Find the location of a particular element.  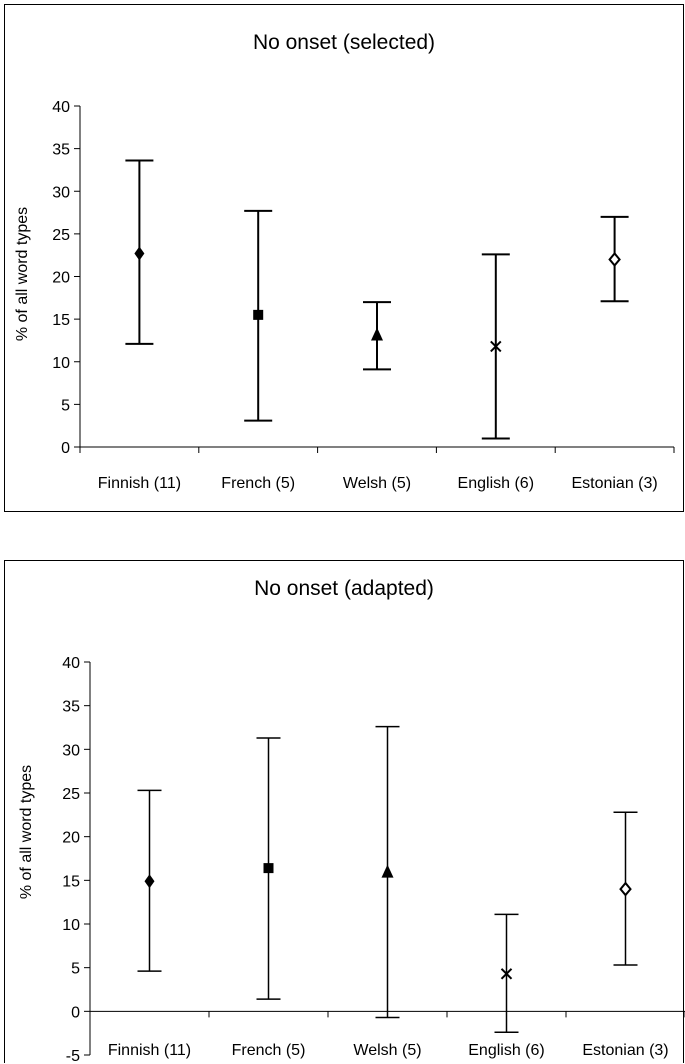

chart-title: No onset (adapted) is located at coordinates (344, 588).